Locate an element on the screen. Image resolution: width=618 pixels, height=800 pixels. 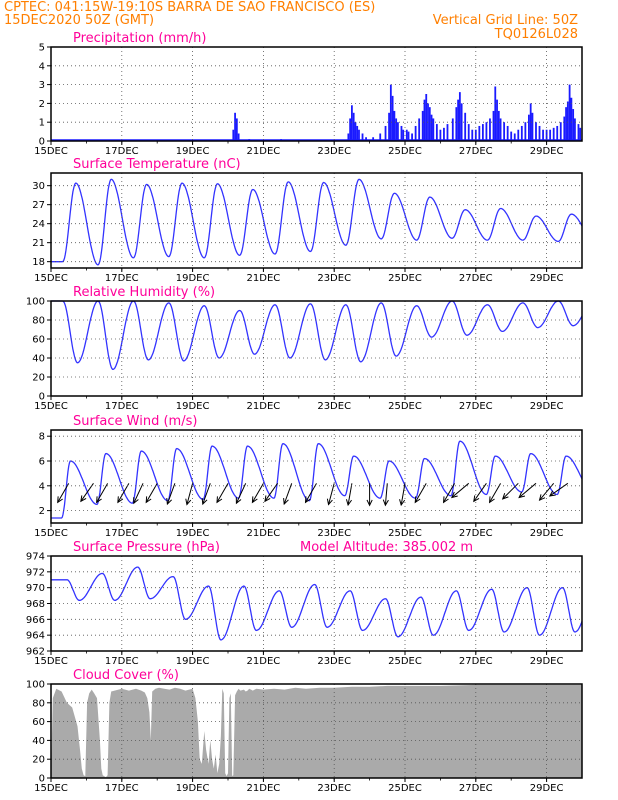
y-tick-label: 962 is located at coordinates (35, 652).